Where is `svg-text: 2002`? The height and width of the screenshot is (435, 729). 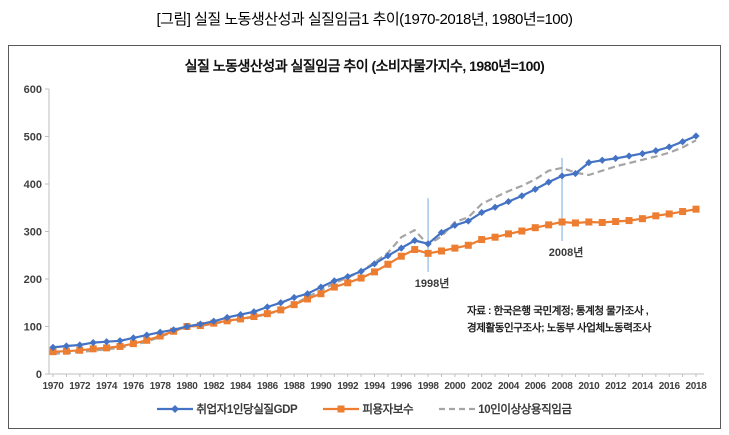
svg-text: 2002 is located at coordinates (482, 386).